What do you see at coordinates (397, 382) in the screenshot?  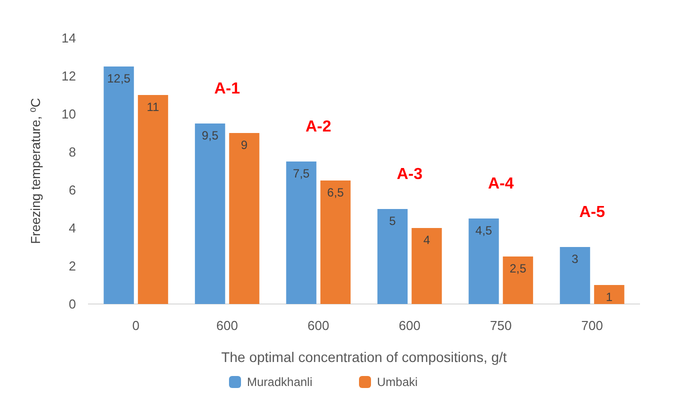 I see `legend-label: Umbaki` at bounding box center [397, 382].